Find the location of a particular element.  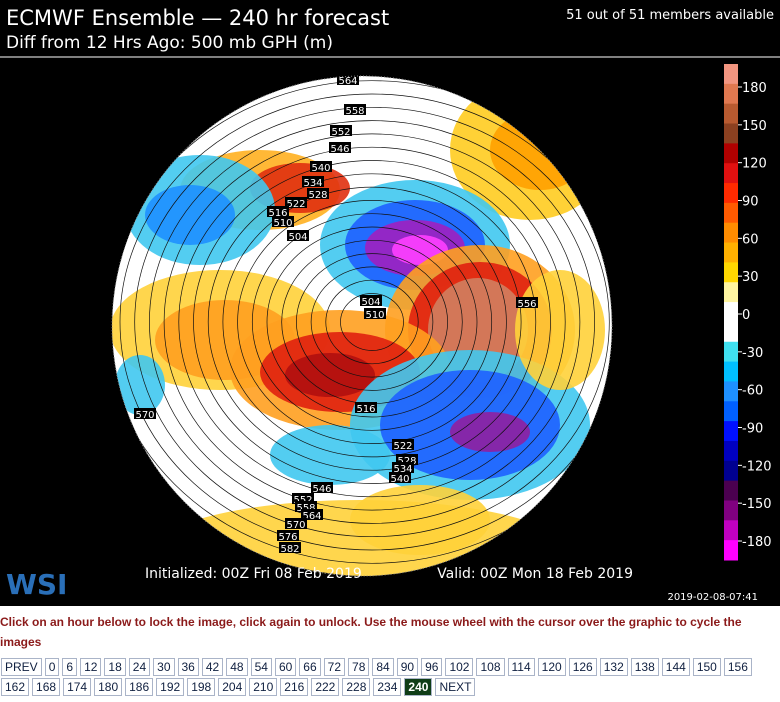

contour-label: 516 is located at coordinates (277, 213).